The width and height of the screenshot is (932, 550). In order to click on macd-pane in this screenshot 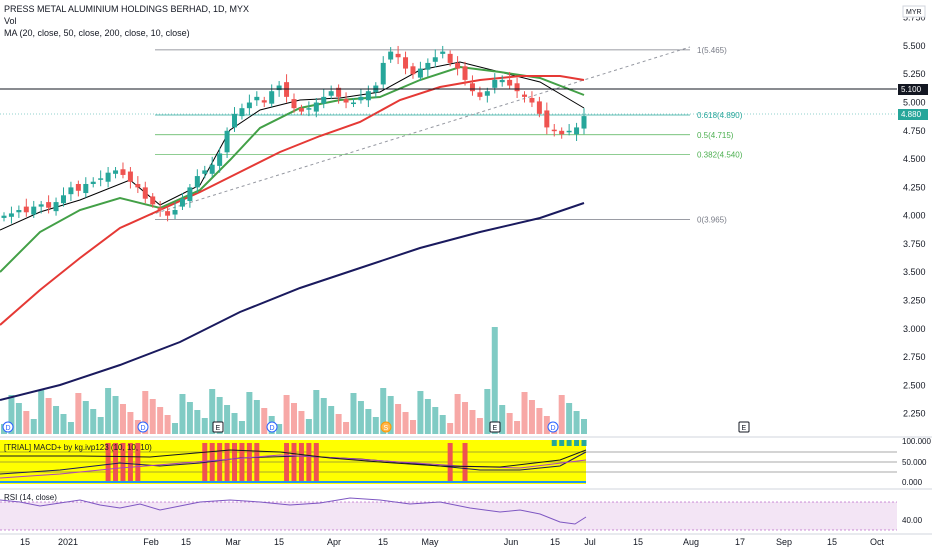, I will do `click(466, 460)`.